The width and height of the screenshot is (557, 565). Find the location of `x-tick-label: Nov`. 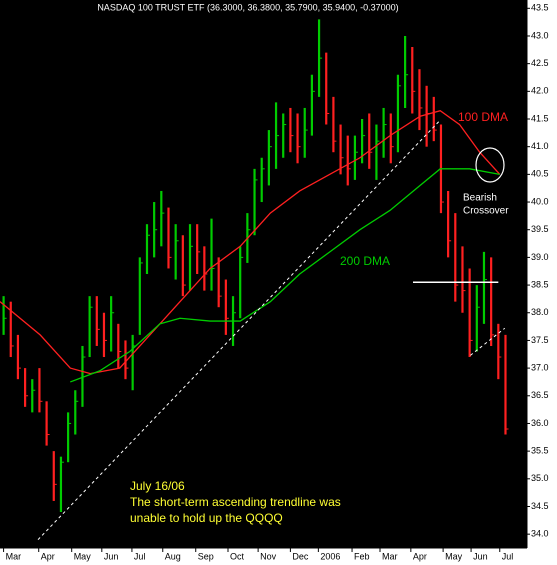

x-tick-label: Nov is located at coordinates (268, 556).